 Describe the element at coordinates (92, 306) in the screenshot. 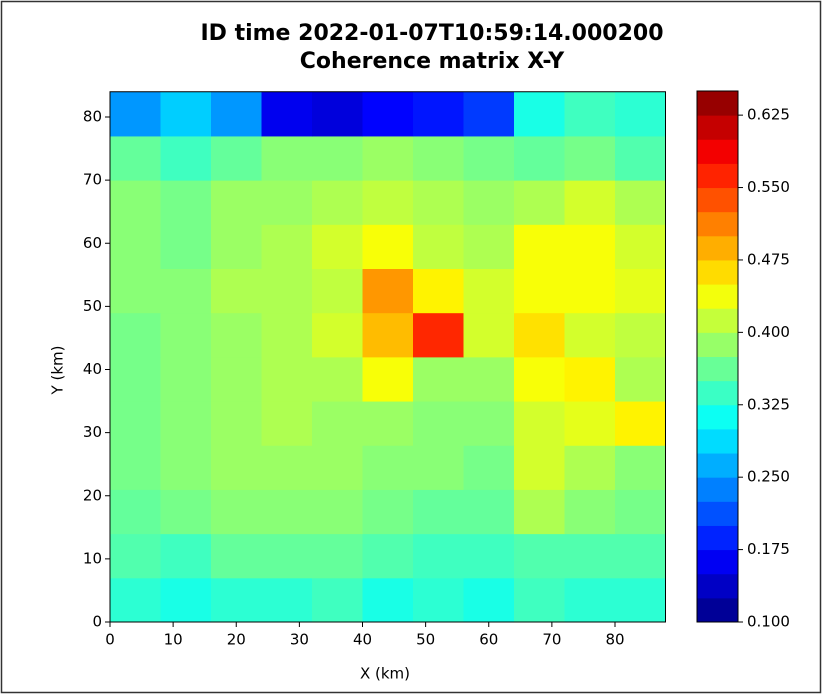

I see `y-tick-label: 50` at that location.